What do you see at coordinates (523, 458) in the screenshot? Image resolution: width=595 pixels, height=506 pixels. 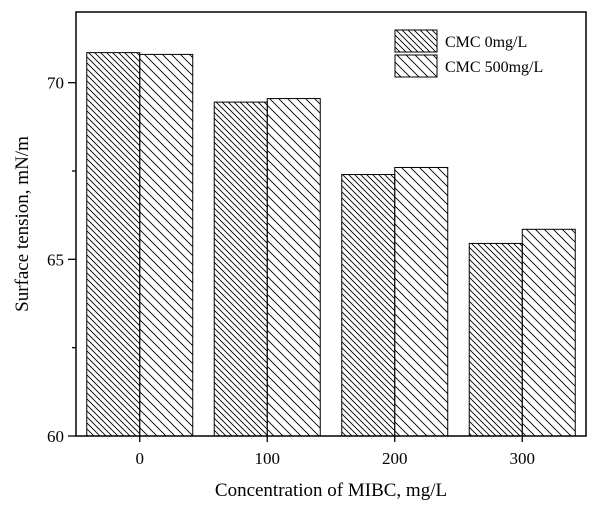 I see `x-tick-label: 300` at bounding box center [523, 458].